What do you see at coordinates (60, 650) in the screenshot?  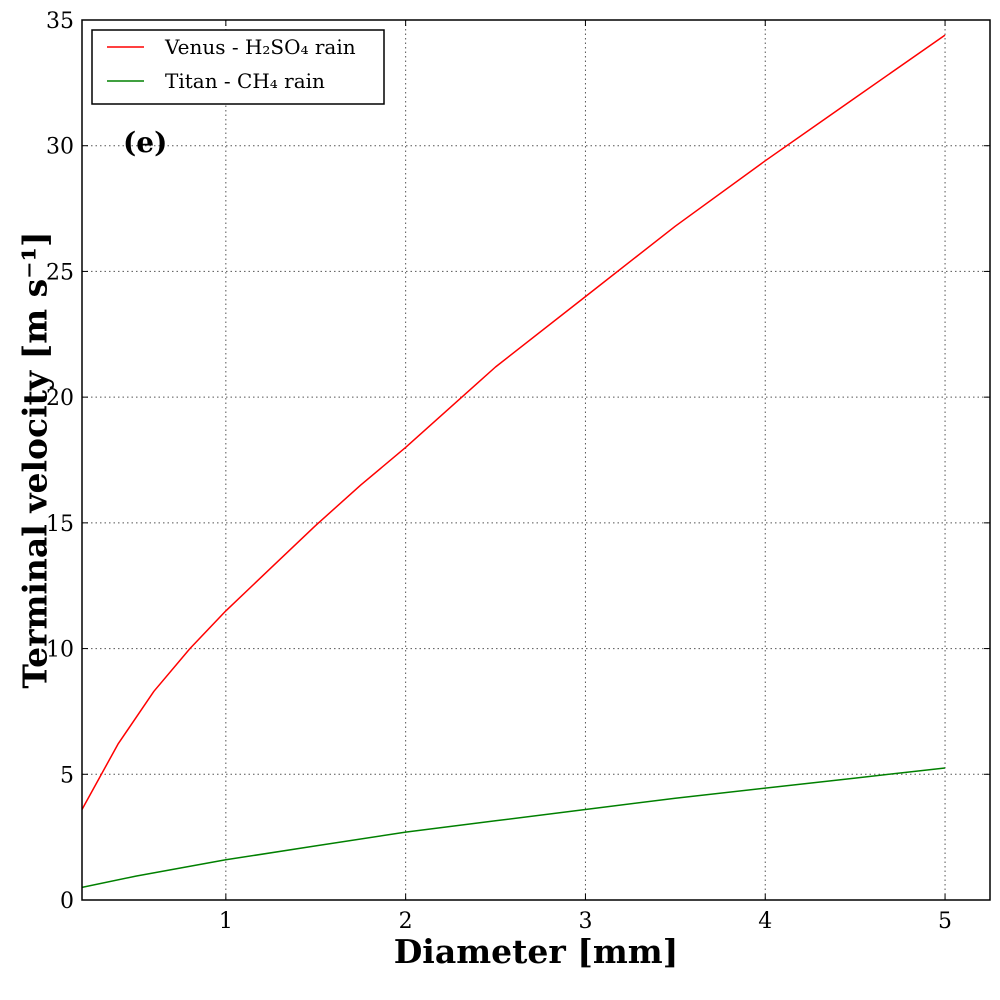 I see `y-tick-label: 10` at bounding box center [60, 650].